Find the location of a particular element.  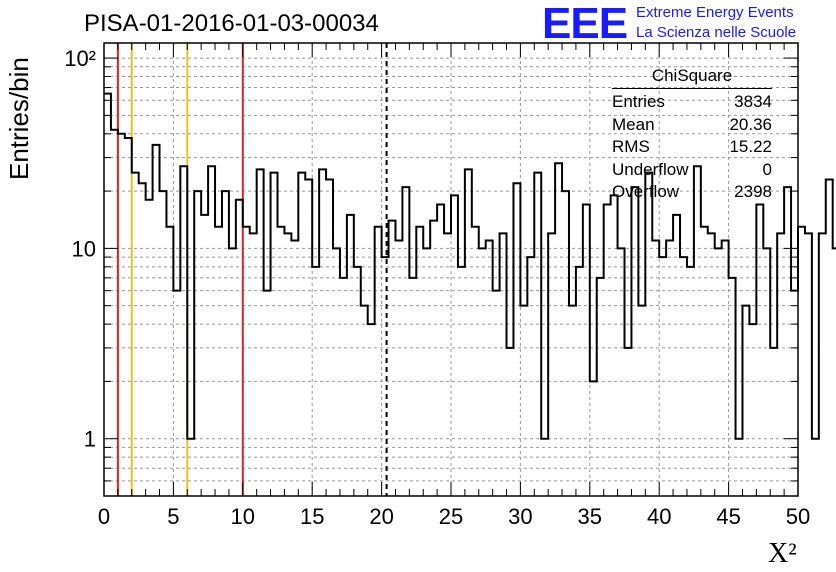

stats-value: 3834 is located at coordinates (753, 101).